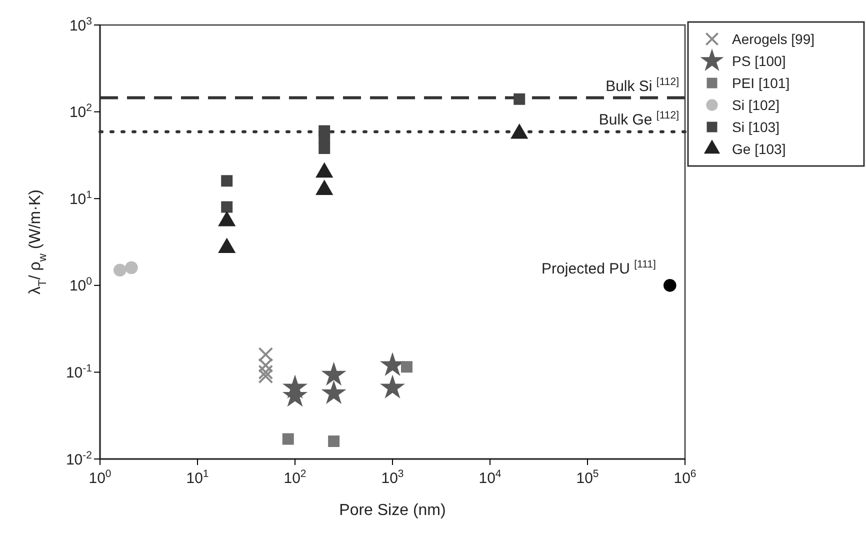 The height and width of the screenshot is (535, 866). I want to click on y-tick-label: 10$^{-1}$, so click(79, 372).